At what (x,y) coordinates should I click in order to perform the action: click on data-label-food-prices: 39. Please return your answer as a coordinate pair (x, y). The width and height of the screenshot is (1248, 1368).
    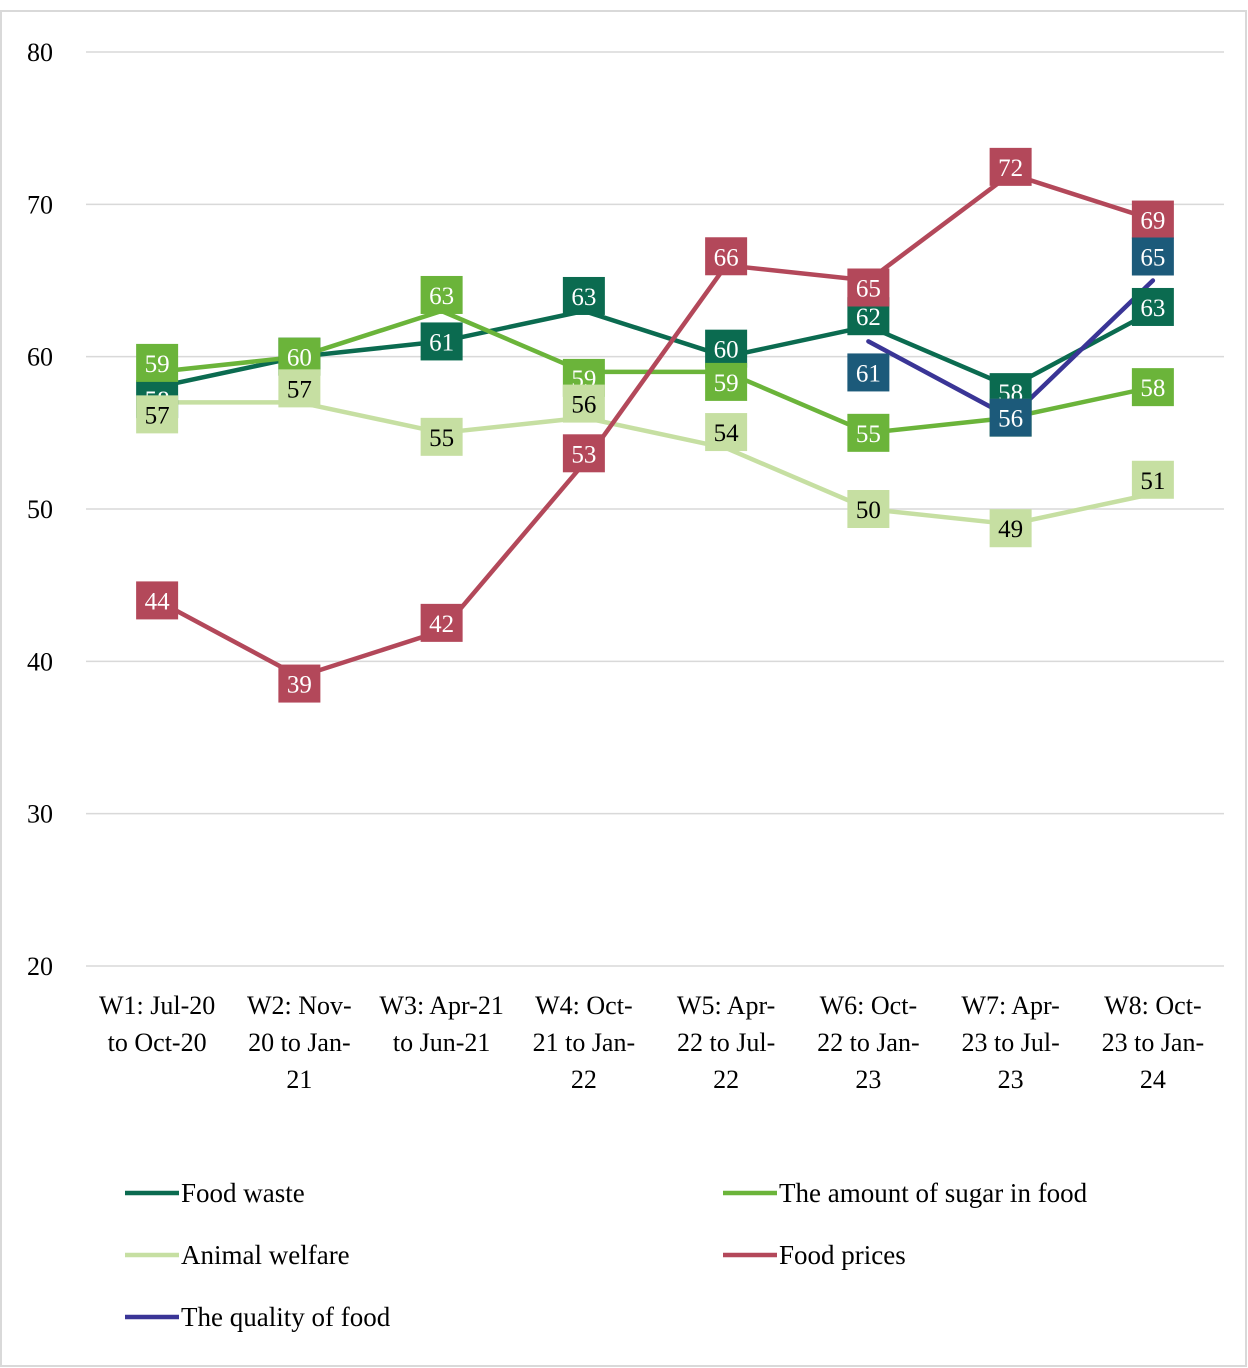
    Looking at the image, I should click on (299, 683).